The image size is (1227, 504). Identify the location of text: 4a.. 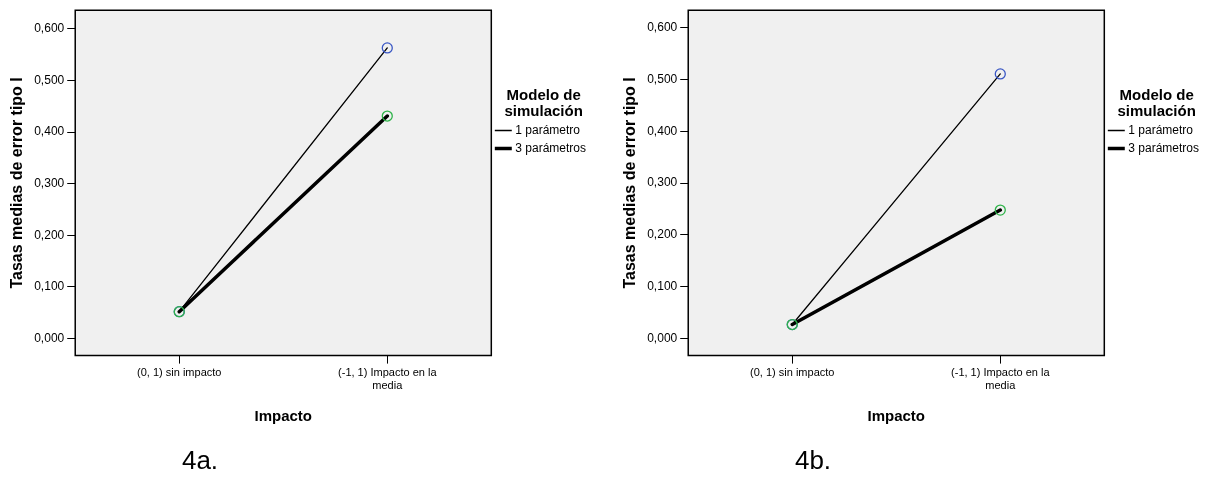
(200, 460).